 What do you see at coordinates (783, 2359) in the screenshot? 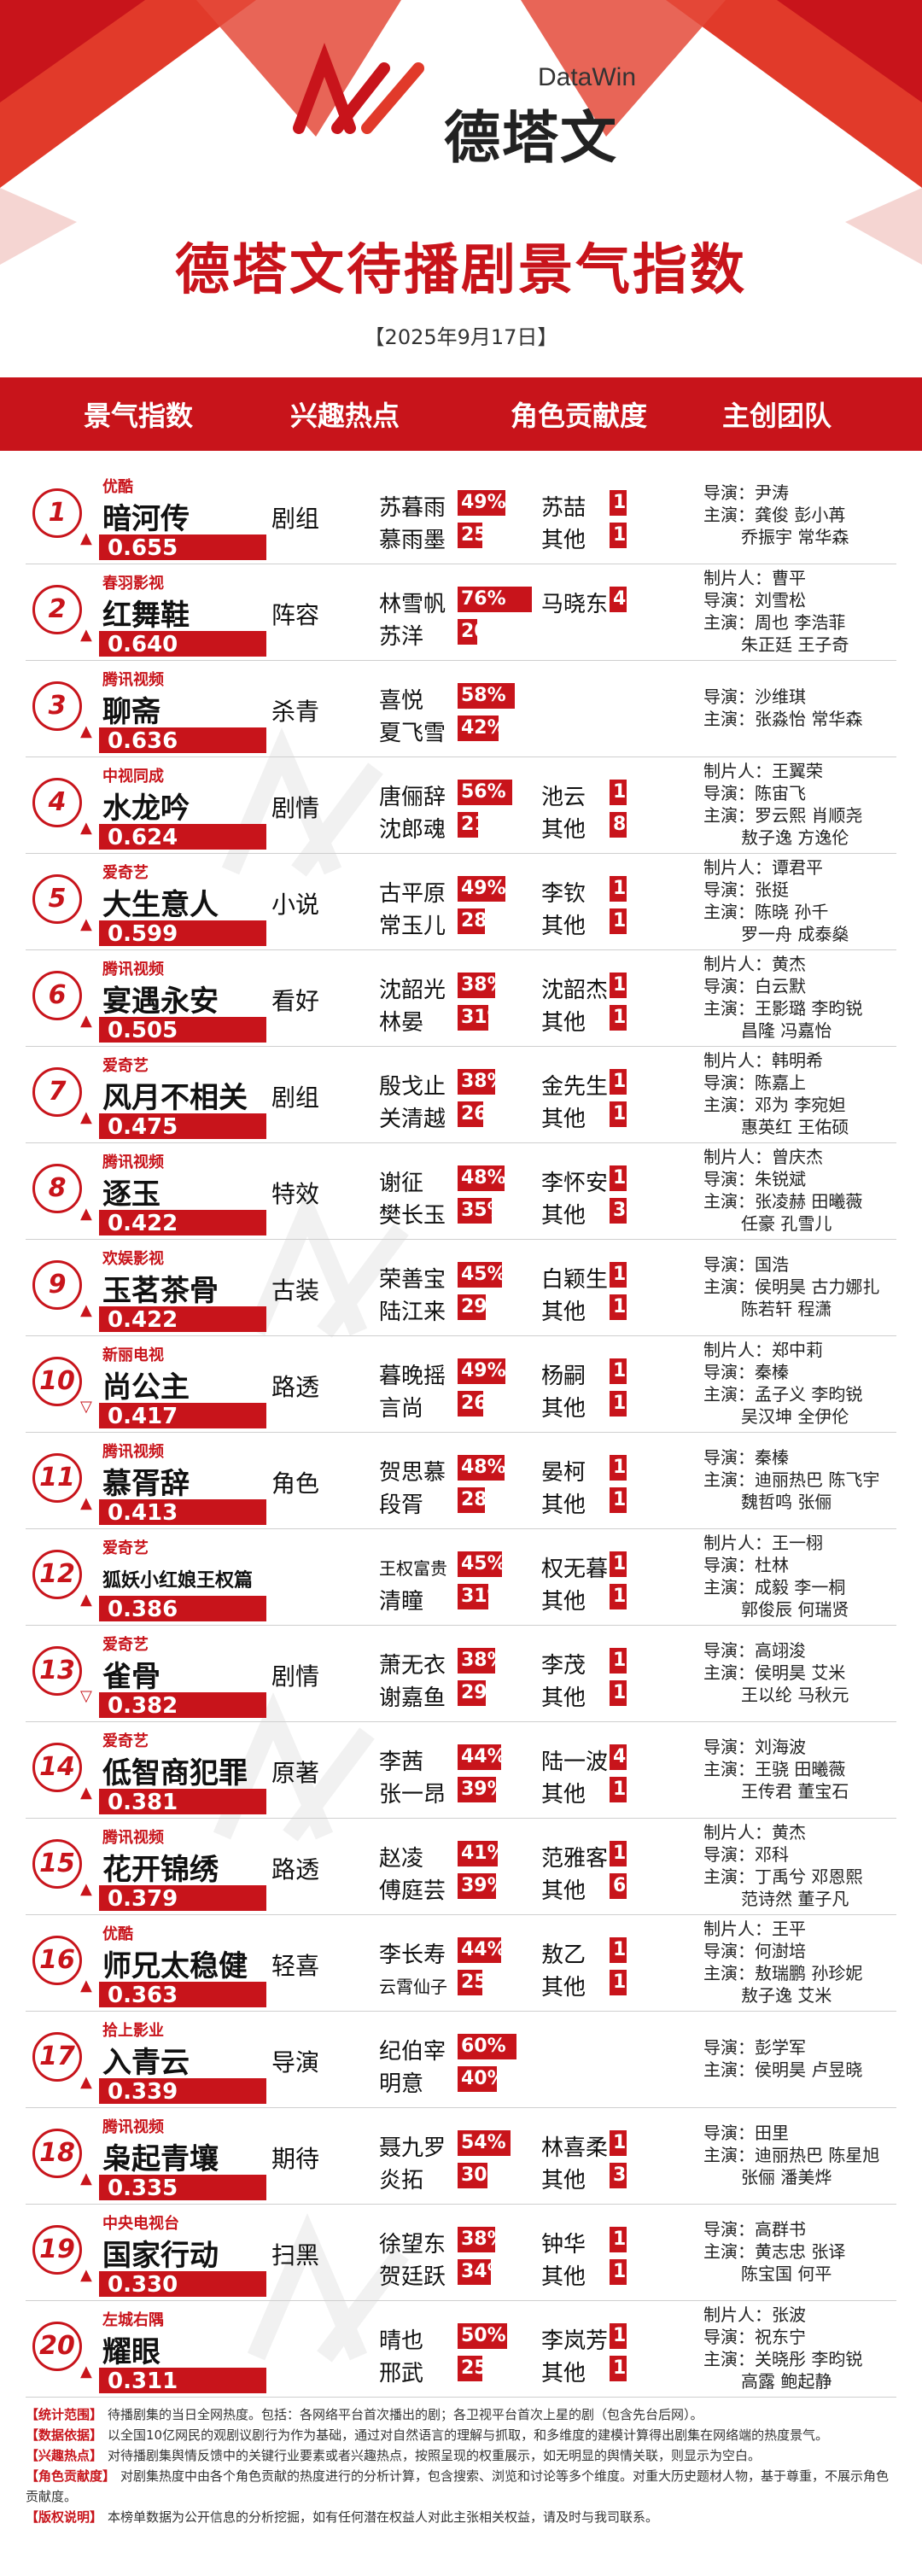
I see `team-line: 主演：关晓彤 李昀锐` at bounding box center [783, 2359].